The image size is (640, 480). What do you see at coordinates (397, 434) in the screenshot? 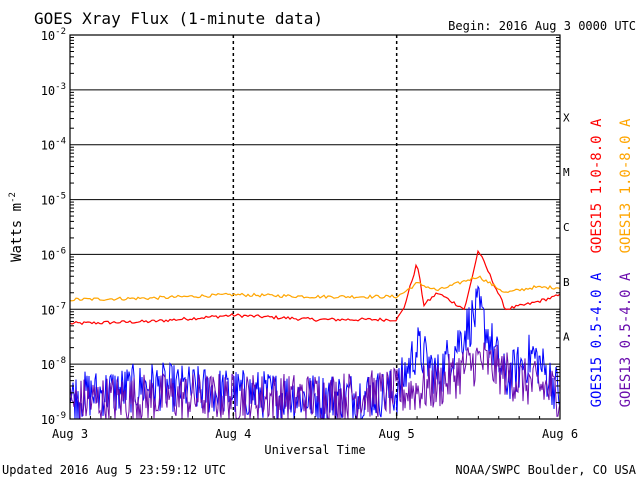
I see `x-tick-label: Aug 5` at bounding box center [397, 434].